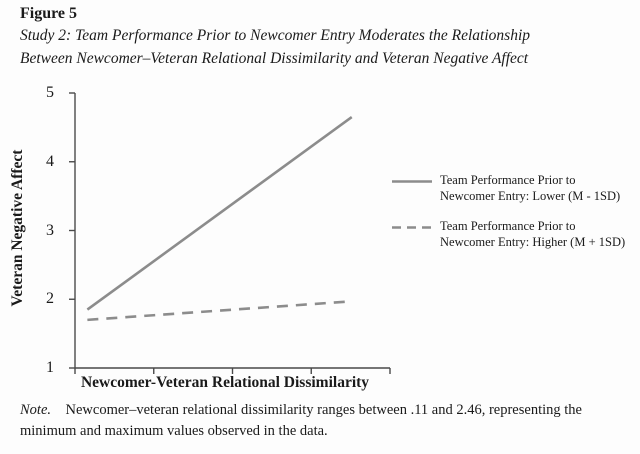 This screenshot has height=454, width=640. What do you see at coordinates (50, 92) in the screenshot?
I see `y-tick-label: 5` at bounding box center [50, 92].